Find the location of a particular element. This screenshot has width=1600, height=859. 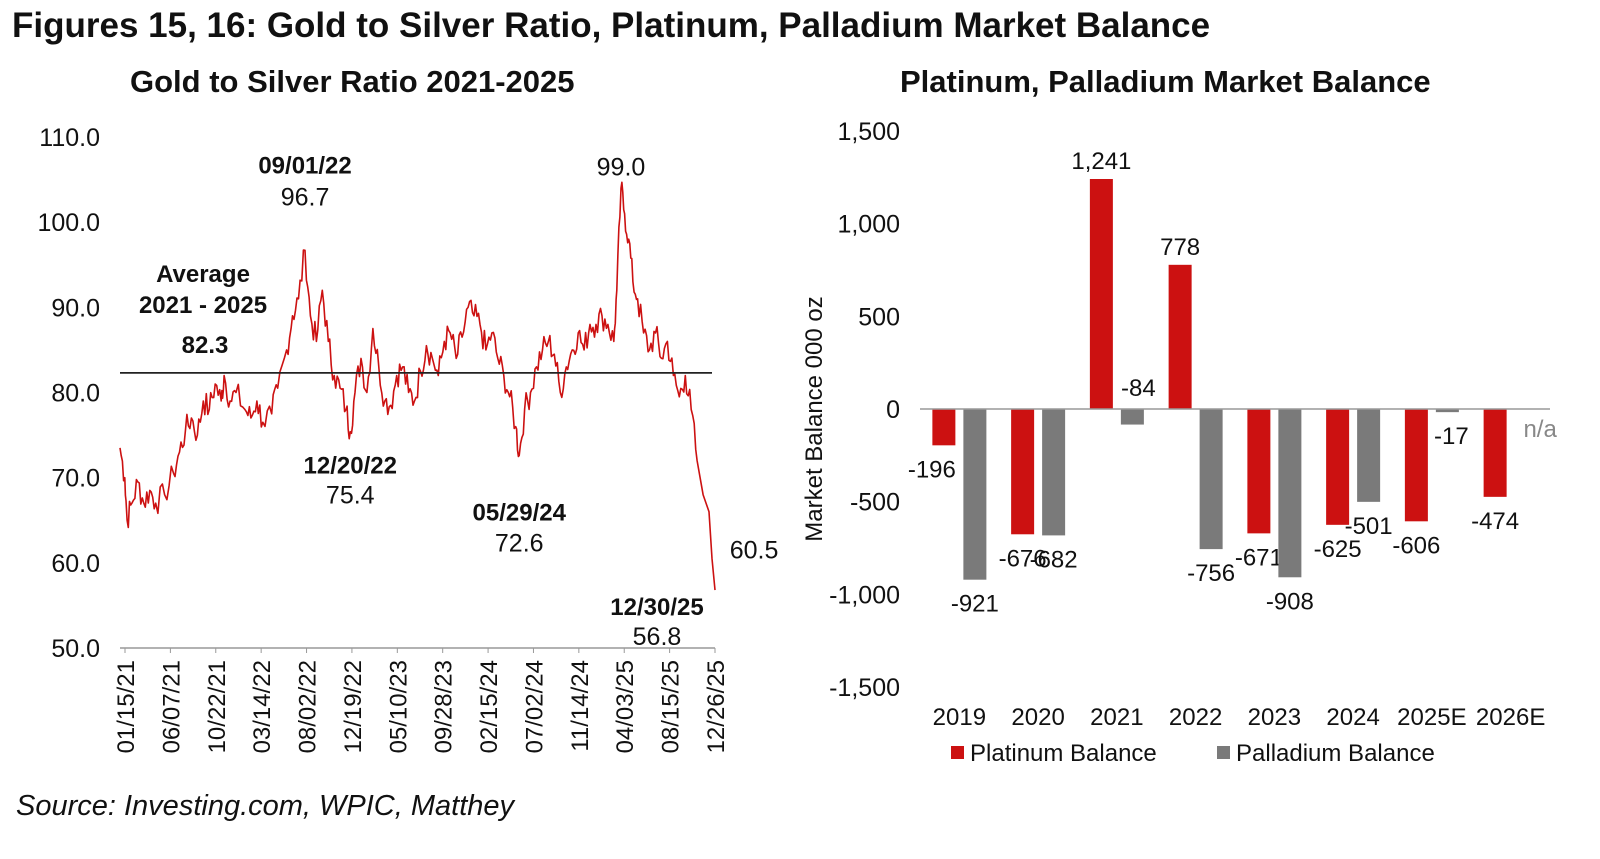

x-tick-label: 12/19/22 is located at coordinates (353, 706).